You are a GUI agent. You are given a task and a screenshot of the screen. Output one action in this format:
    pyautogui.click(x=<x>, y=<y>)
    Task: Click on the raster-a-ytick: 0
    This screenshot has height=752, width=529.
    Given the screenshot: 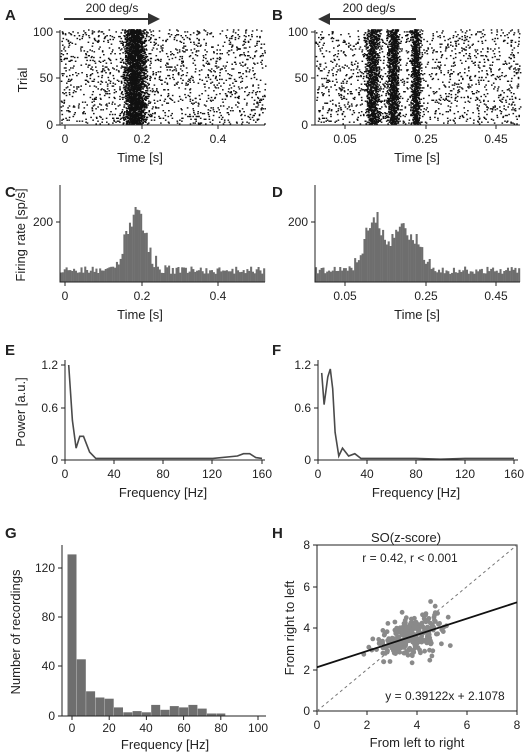 What is the action you would take?
    pyautogui.click(x=49, y=125)
    